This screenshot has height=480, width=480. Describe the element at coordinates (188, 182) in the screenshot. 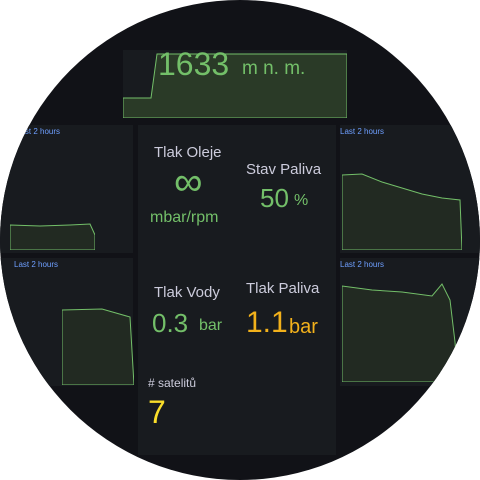

I see `panel-value: ∞` at that location.